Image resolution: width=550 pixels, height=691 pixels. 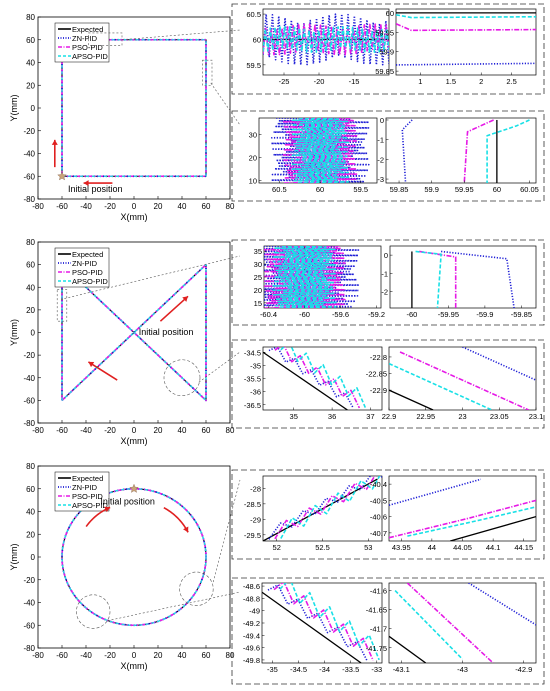 I want to click on y-tick-label: -40.5, so click(x=378, y=500).